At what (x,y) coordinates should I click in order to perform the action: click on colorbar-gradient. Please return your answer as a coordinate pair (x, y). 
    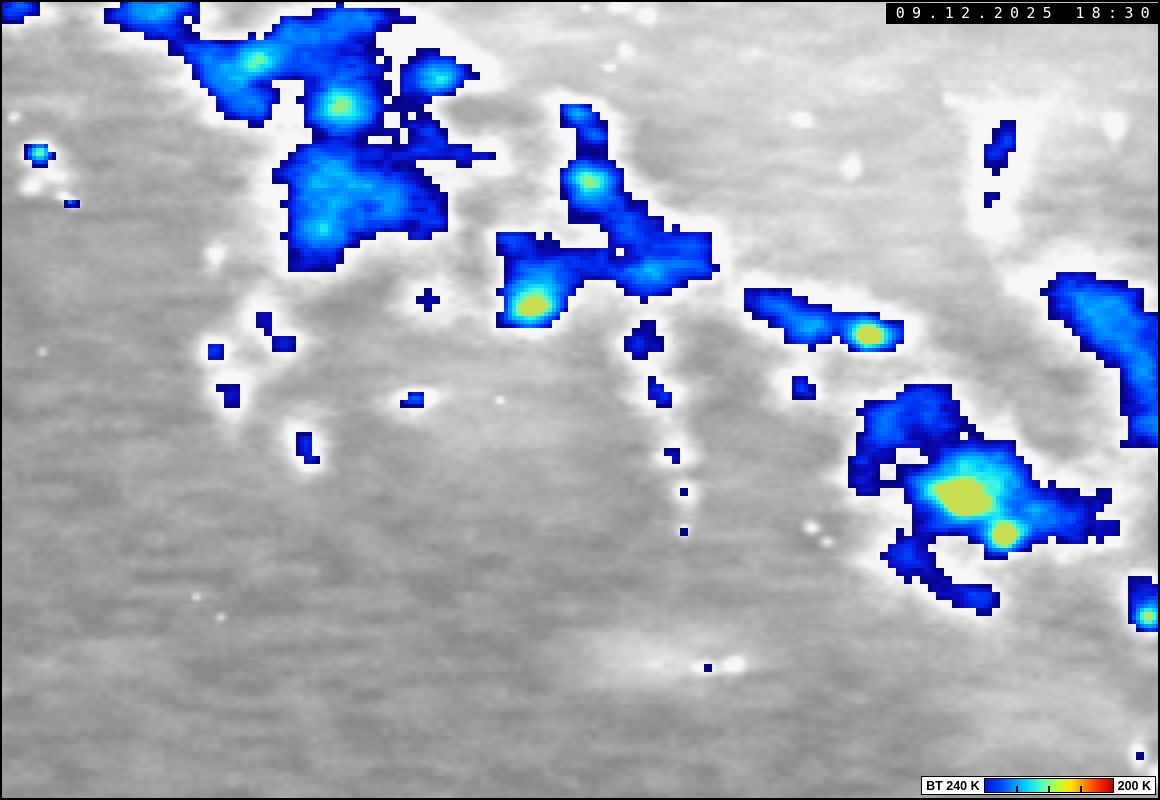
    Looking at the image, I should click on (1048, 785).